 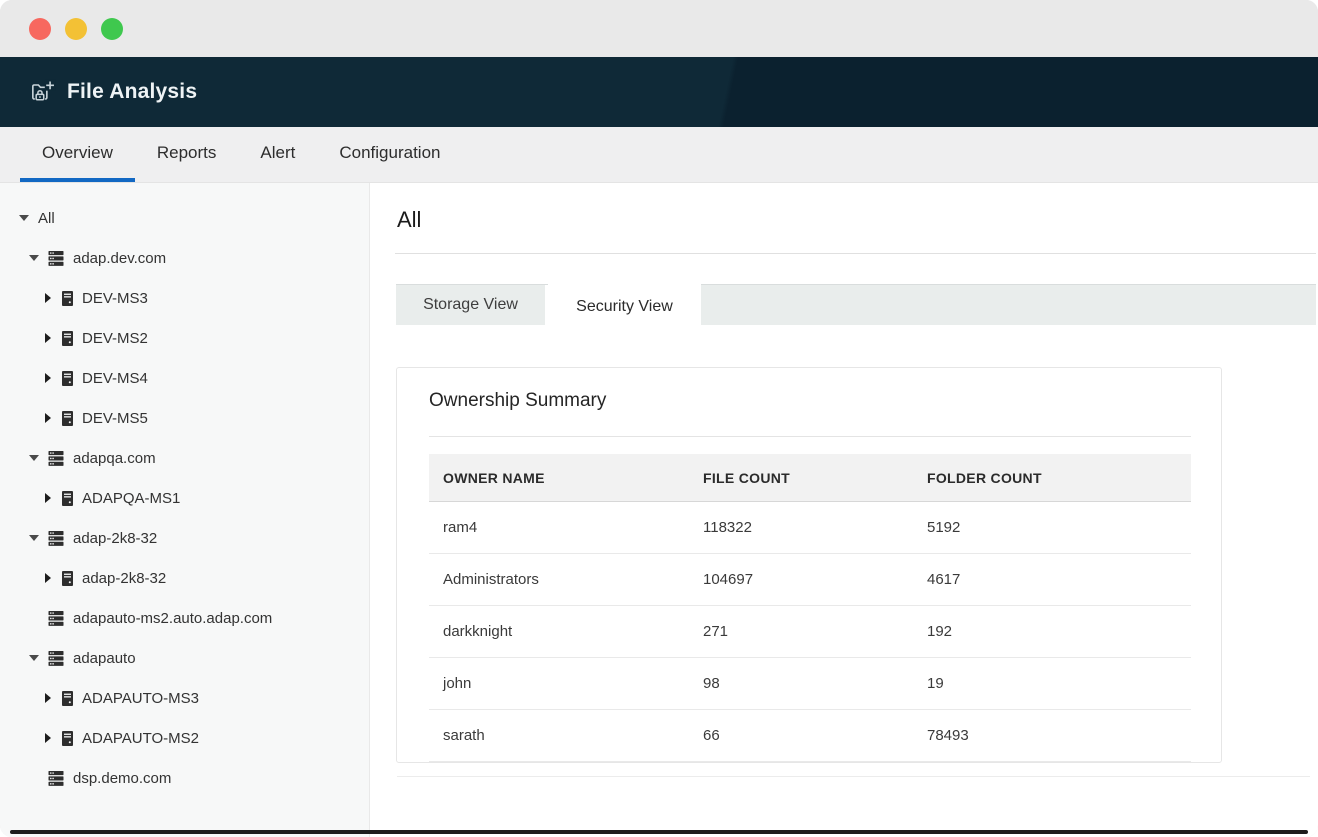 I want to click on nav-tab-label: Overview, so click(x=77, y=152).